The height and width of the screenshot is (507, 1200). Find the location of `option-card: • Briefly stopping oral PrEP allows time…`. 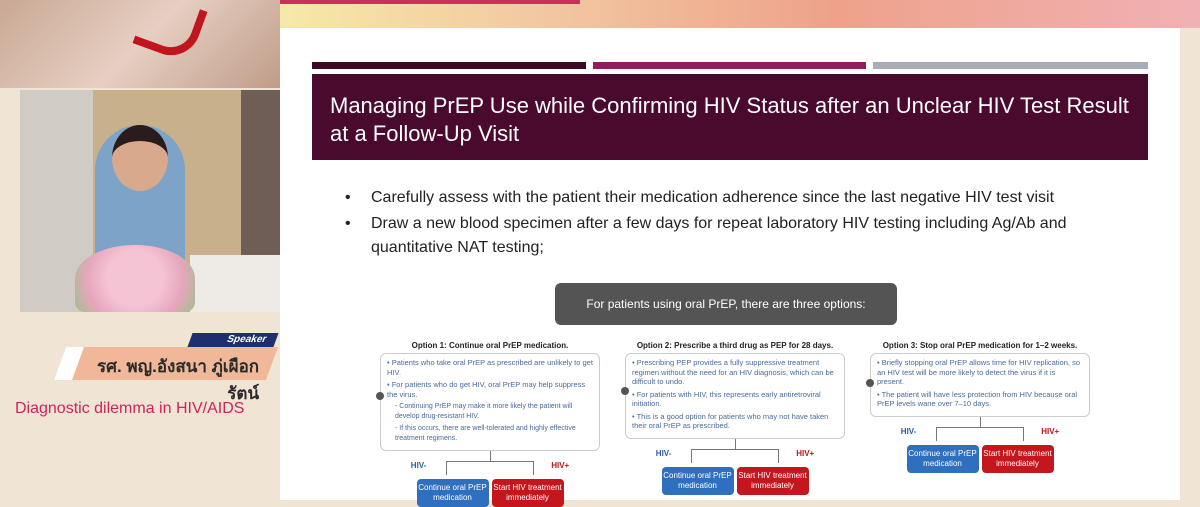

option-card: • Briefly stopping oral PrEP allows time… is located at coordinates (978, 385).